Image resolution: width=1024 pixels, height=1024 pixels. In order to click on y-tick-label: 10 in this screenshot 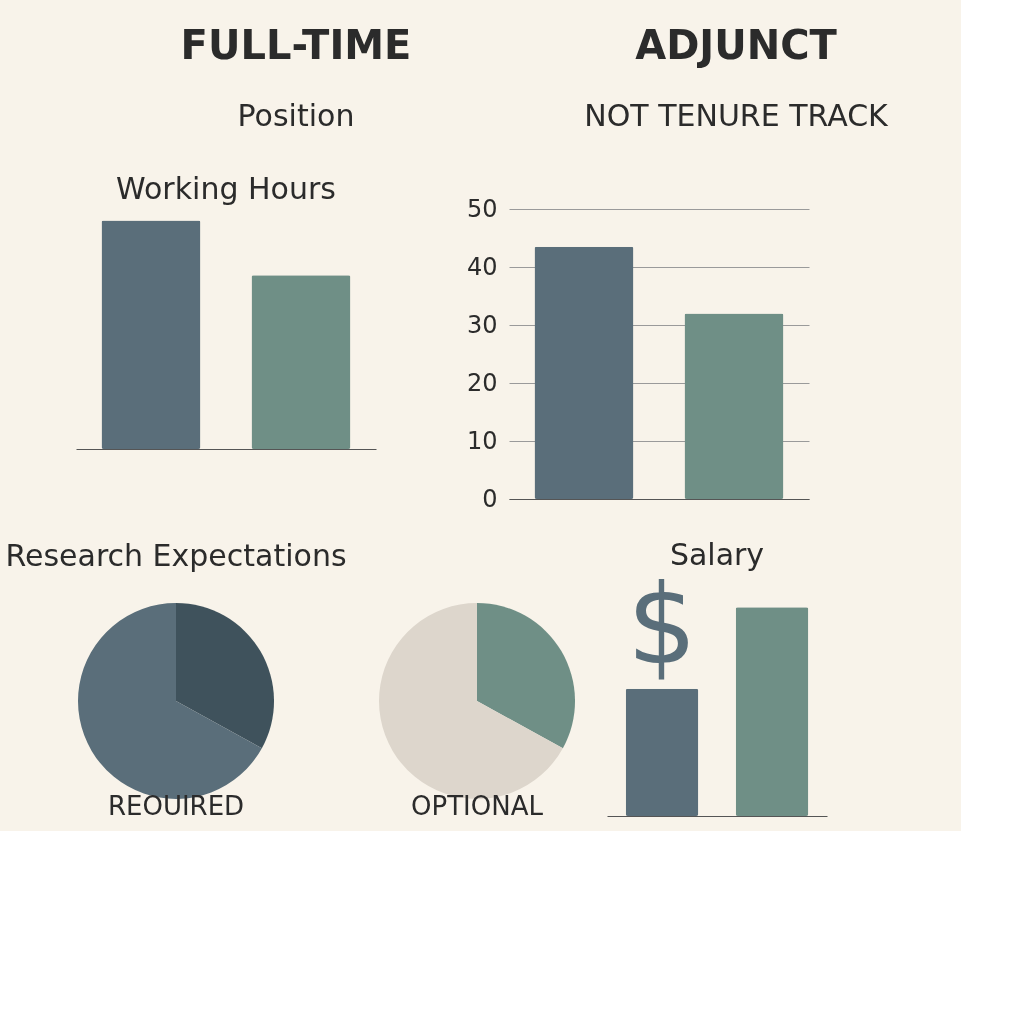, I will do `click(482, 440)`.